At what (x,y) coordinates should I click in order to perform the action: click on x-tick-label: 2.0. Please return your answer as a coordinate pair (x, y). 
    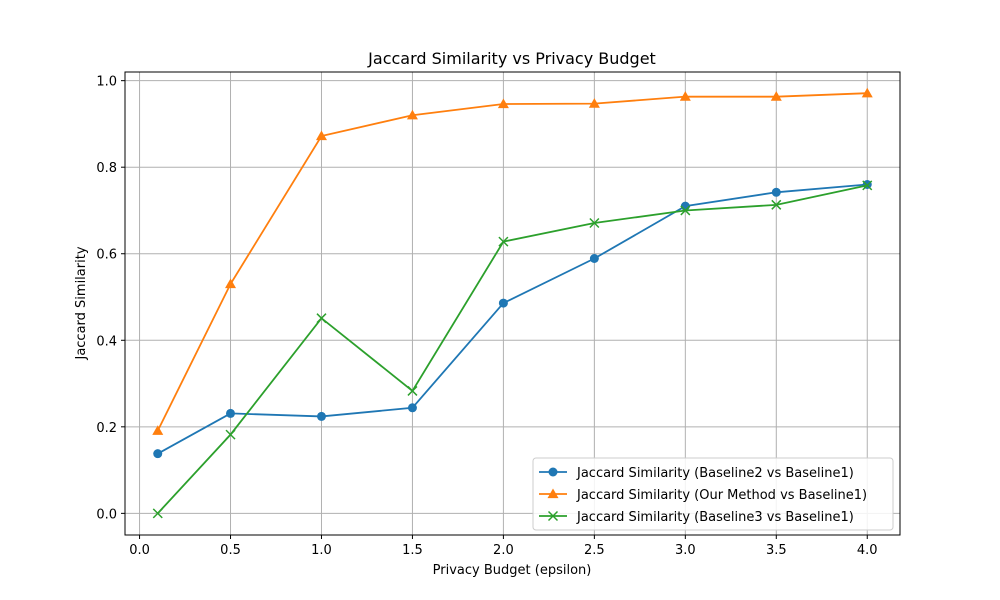
    Looking at the image, I should click on (503, 550).